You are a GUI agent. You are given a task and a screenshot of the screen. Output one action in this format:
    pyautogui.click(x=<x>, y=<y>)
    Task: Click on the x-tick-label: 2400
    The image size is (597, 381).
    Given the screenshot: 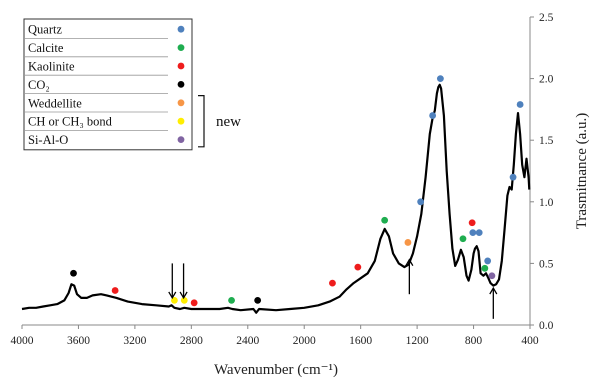 What is the action you would take?
    pyautogui.click(x=247, y=341)
    